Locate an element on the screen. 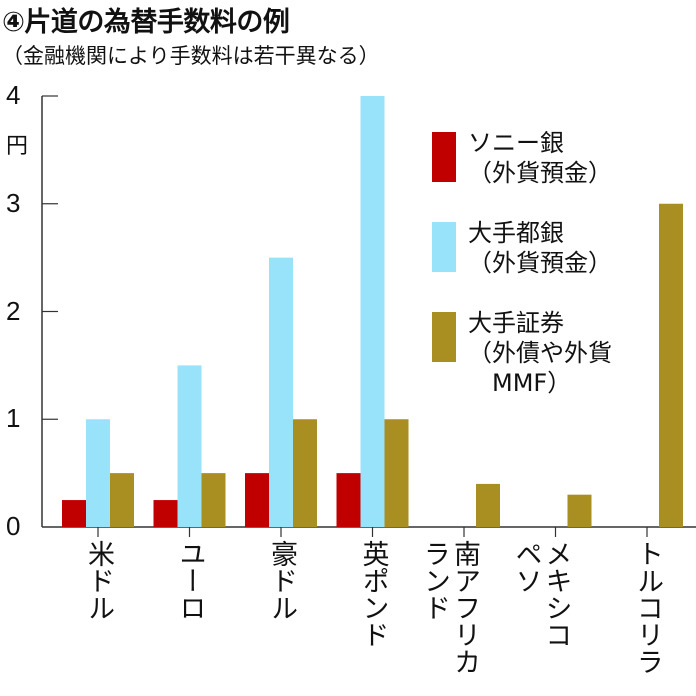 The image size is (696, 696). y-tick-label: 1 is located at coordinates (13, 418).